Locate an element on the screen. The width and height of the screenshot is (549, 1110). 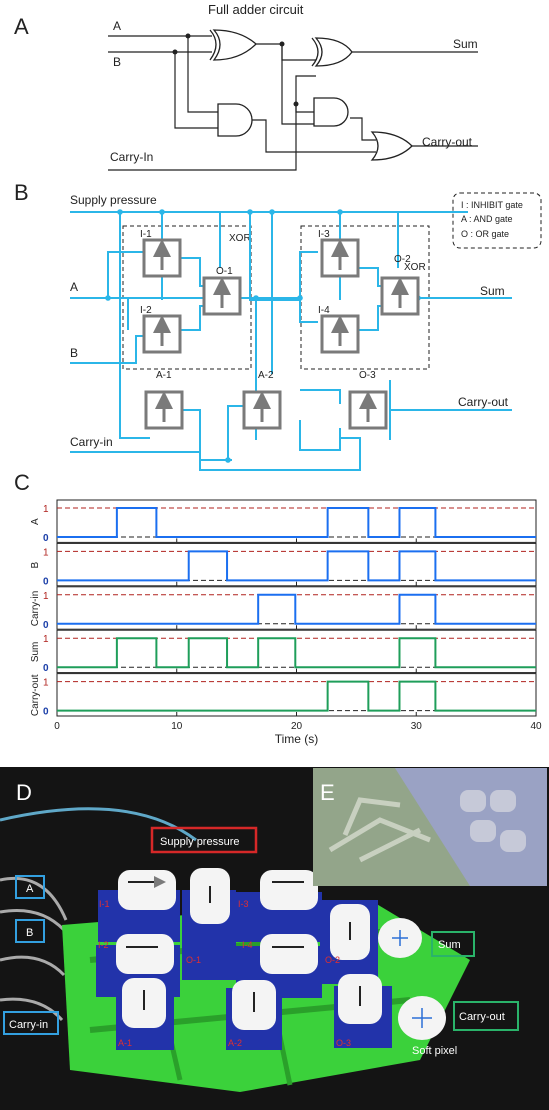
gate-o1: O-1 is located at coordinates (222, 291).